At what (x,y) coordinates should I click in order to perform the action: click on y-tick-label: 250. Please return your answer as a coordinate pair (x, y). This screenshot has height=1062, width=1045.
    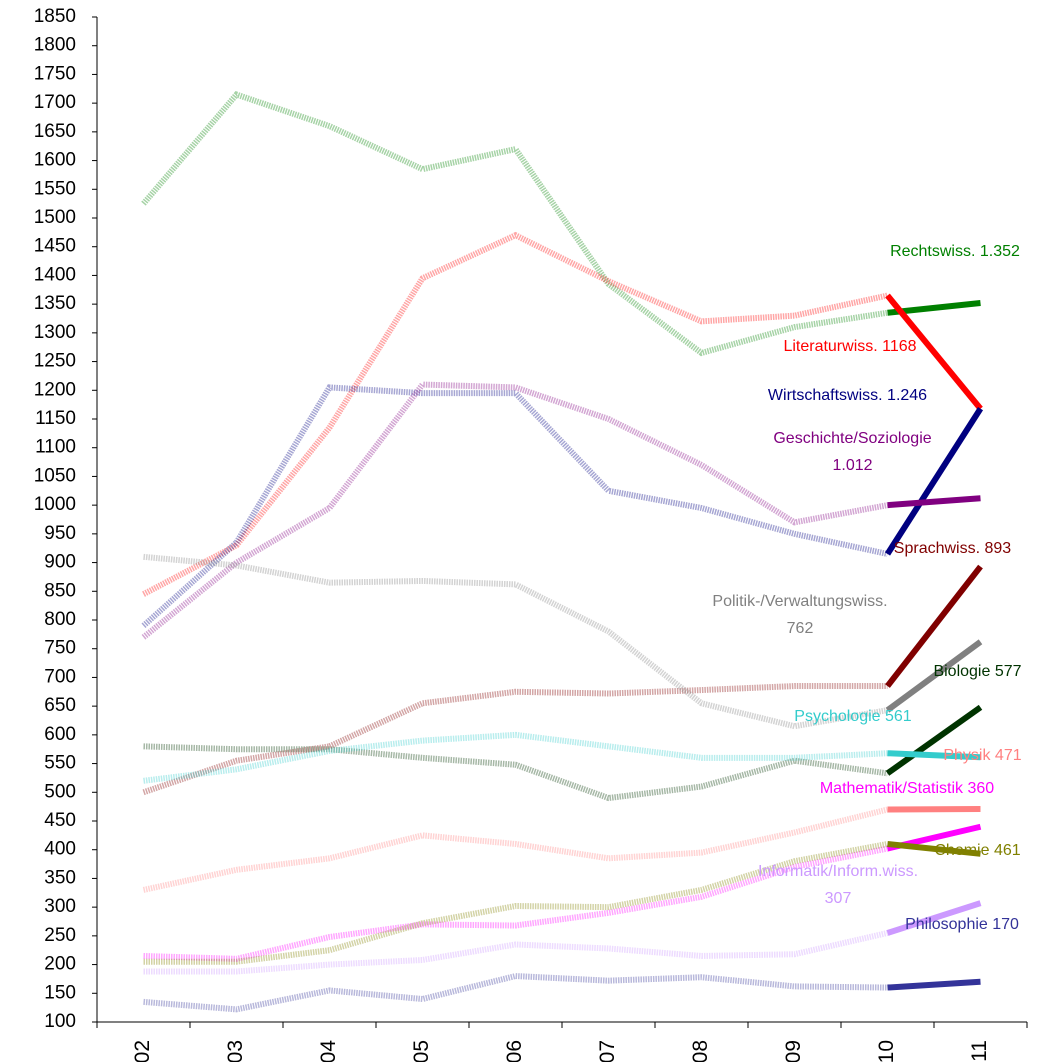
    Looking at the image, I should click on (60, 935).